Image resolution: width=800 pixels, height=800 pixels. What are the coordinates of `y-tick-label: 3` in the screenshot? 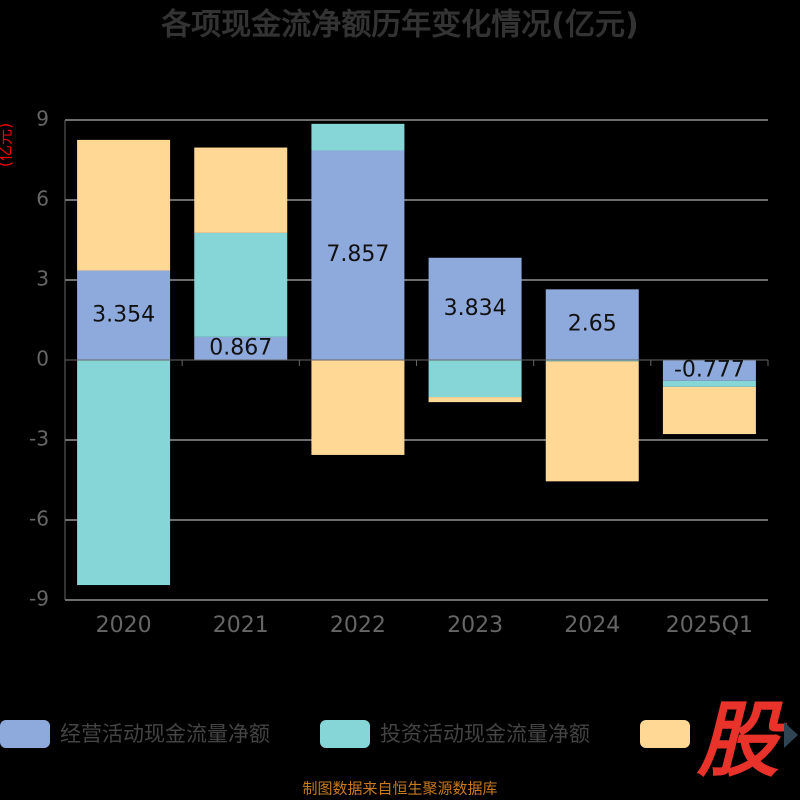 It's located at (42, 279).